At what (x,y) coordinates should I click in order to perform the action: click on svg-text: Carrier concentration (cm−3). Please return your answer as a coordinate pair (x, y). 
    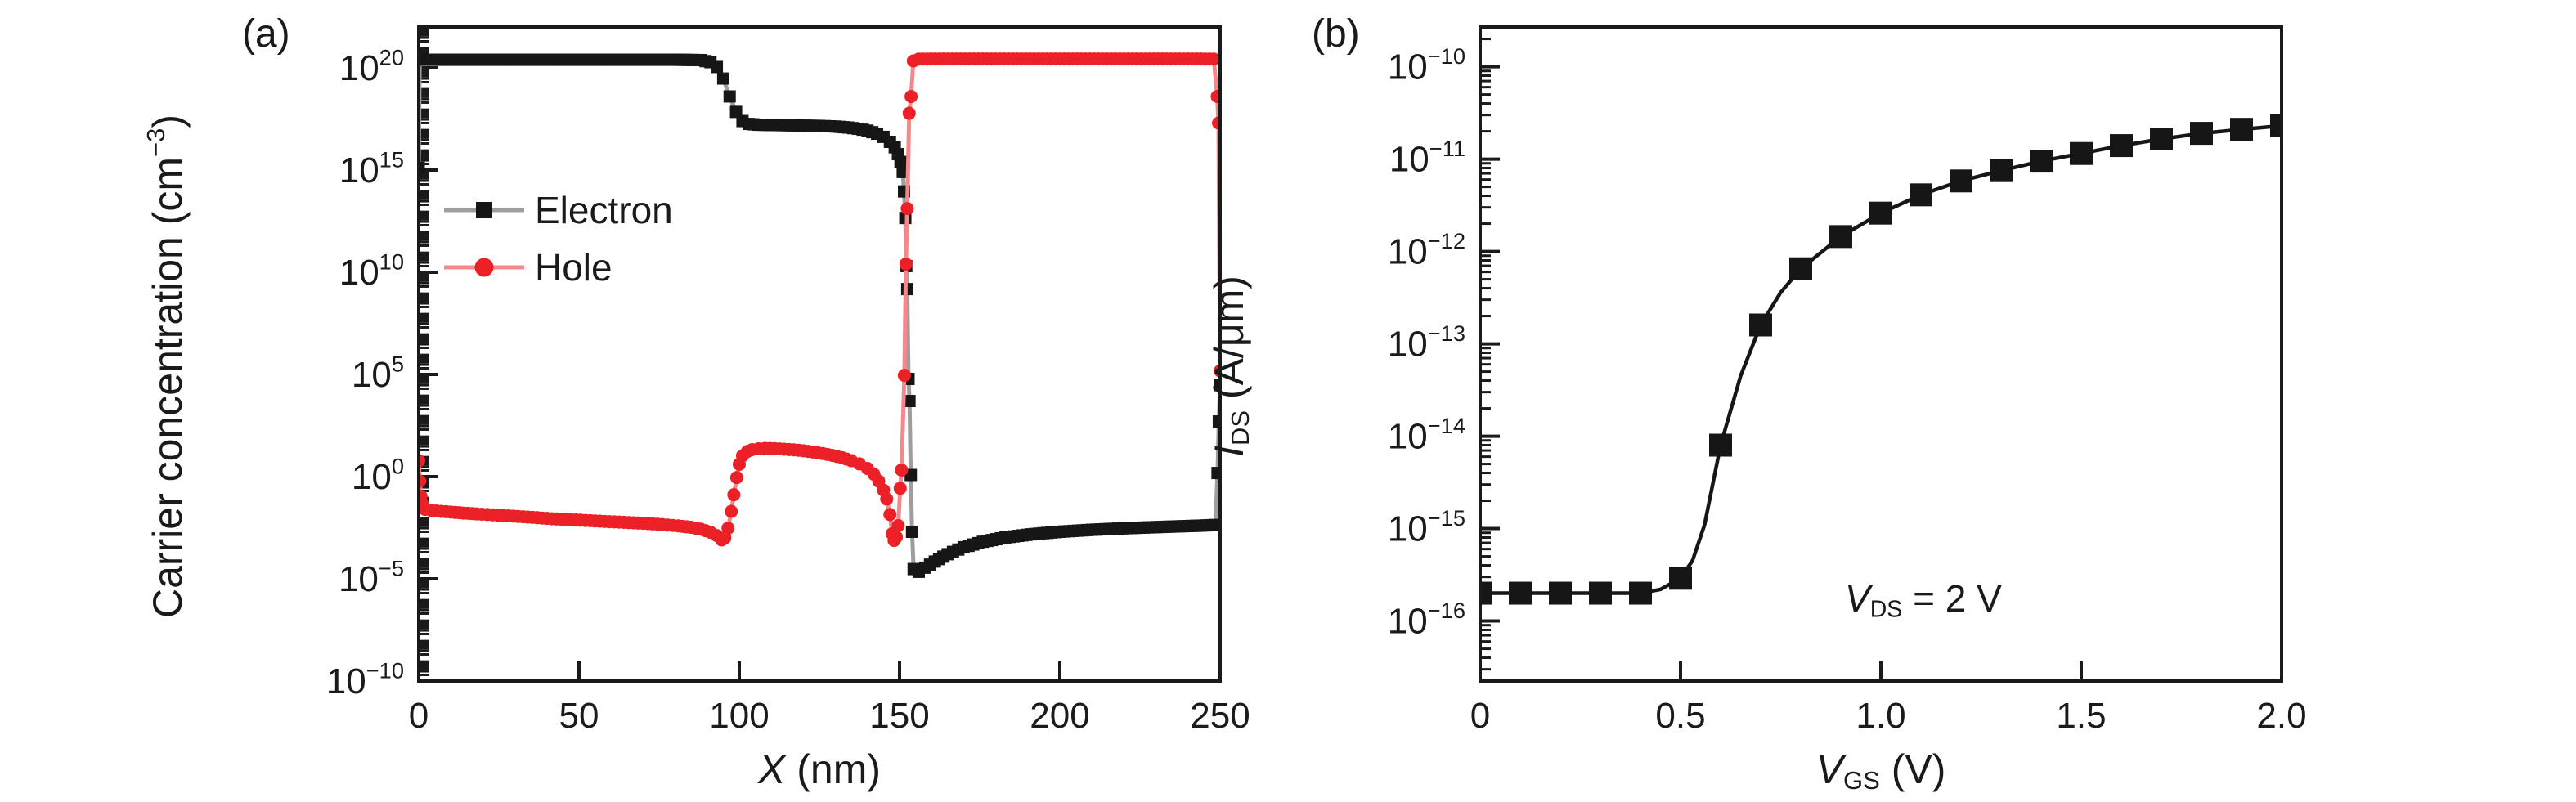
    Looking at the image, I should click on (166, 366).